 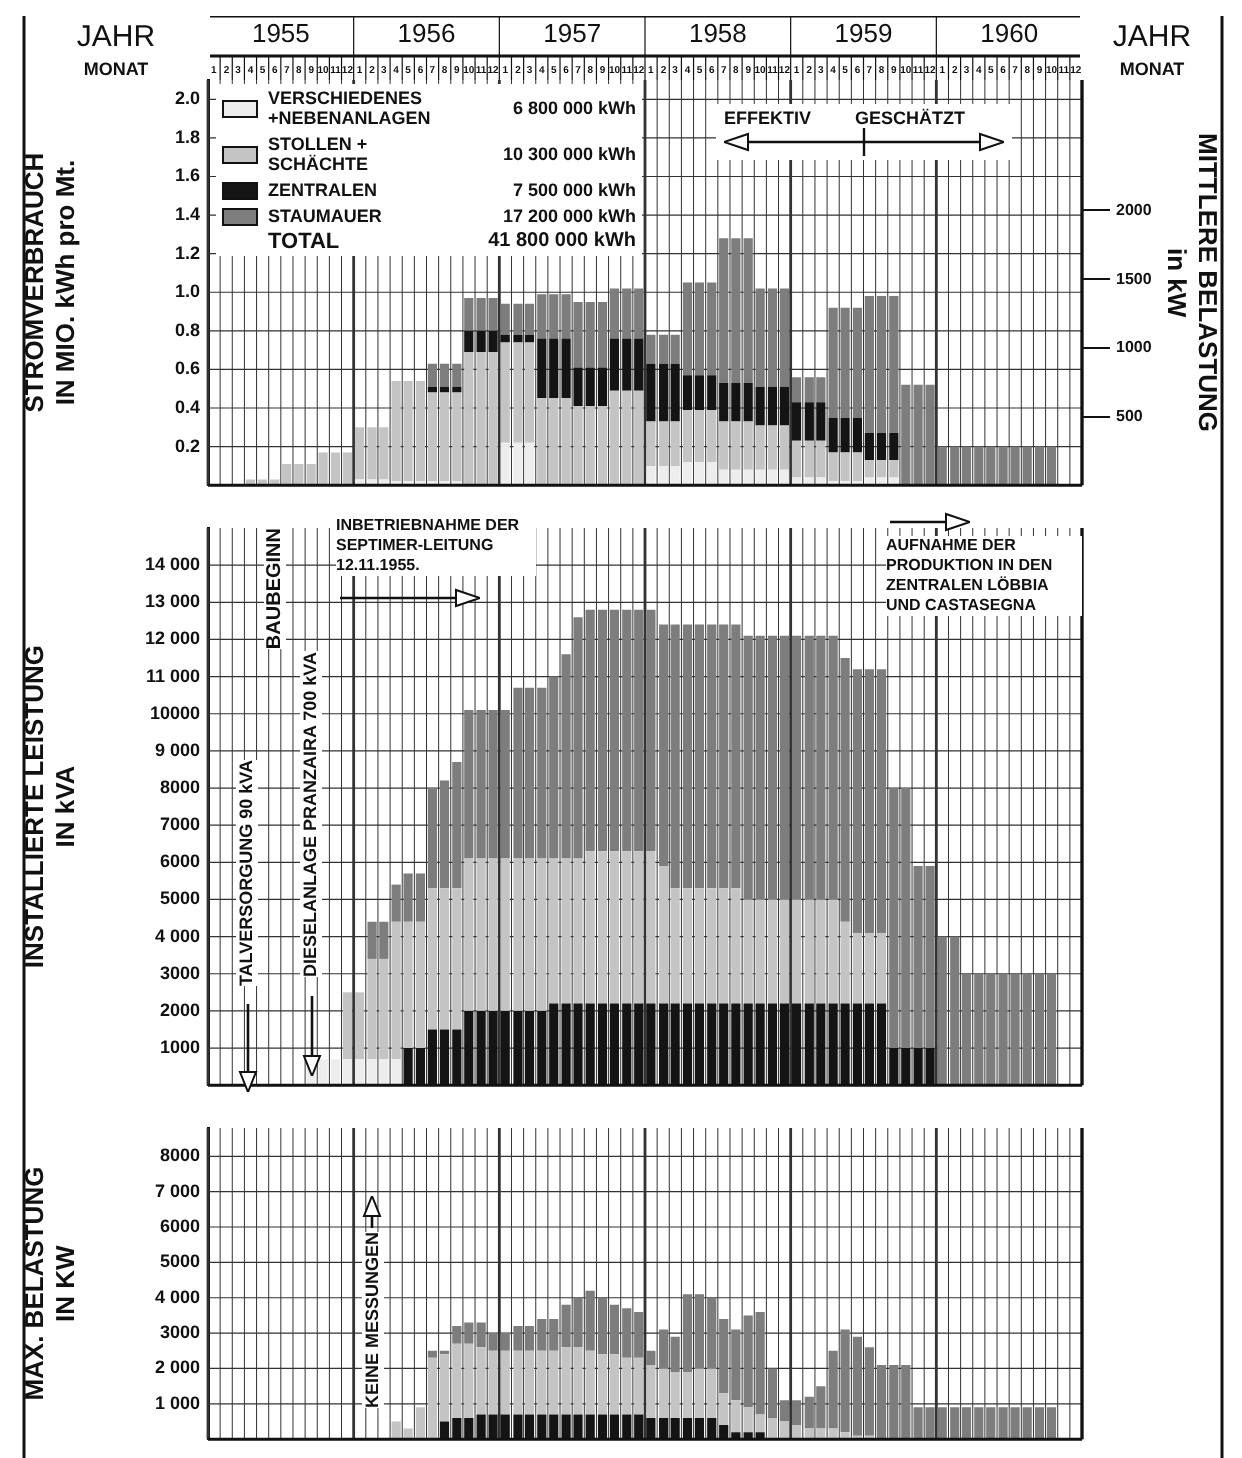 I want to click on annotation: TOTAL, so click(x=305, y=242).